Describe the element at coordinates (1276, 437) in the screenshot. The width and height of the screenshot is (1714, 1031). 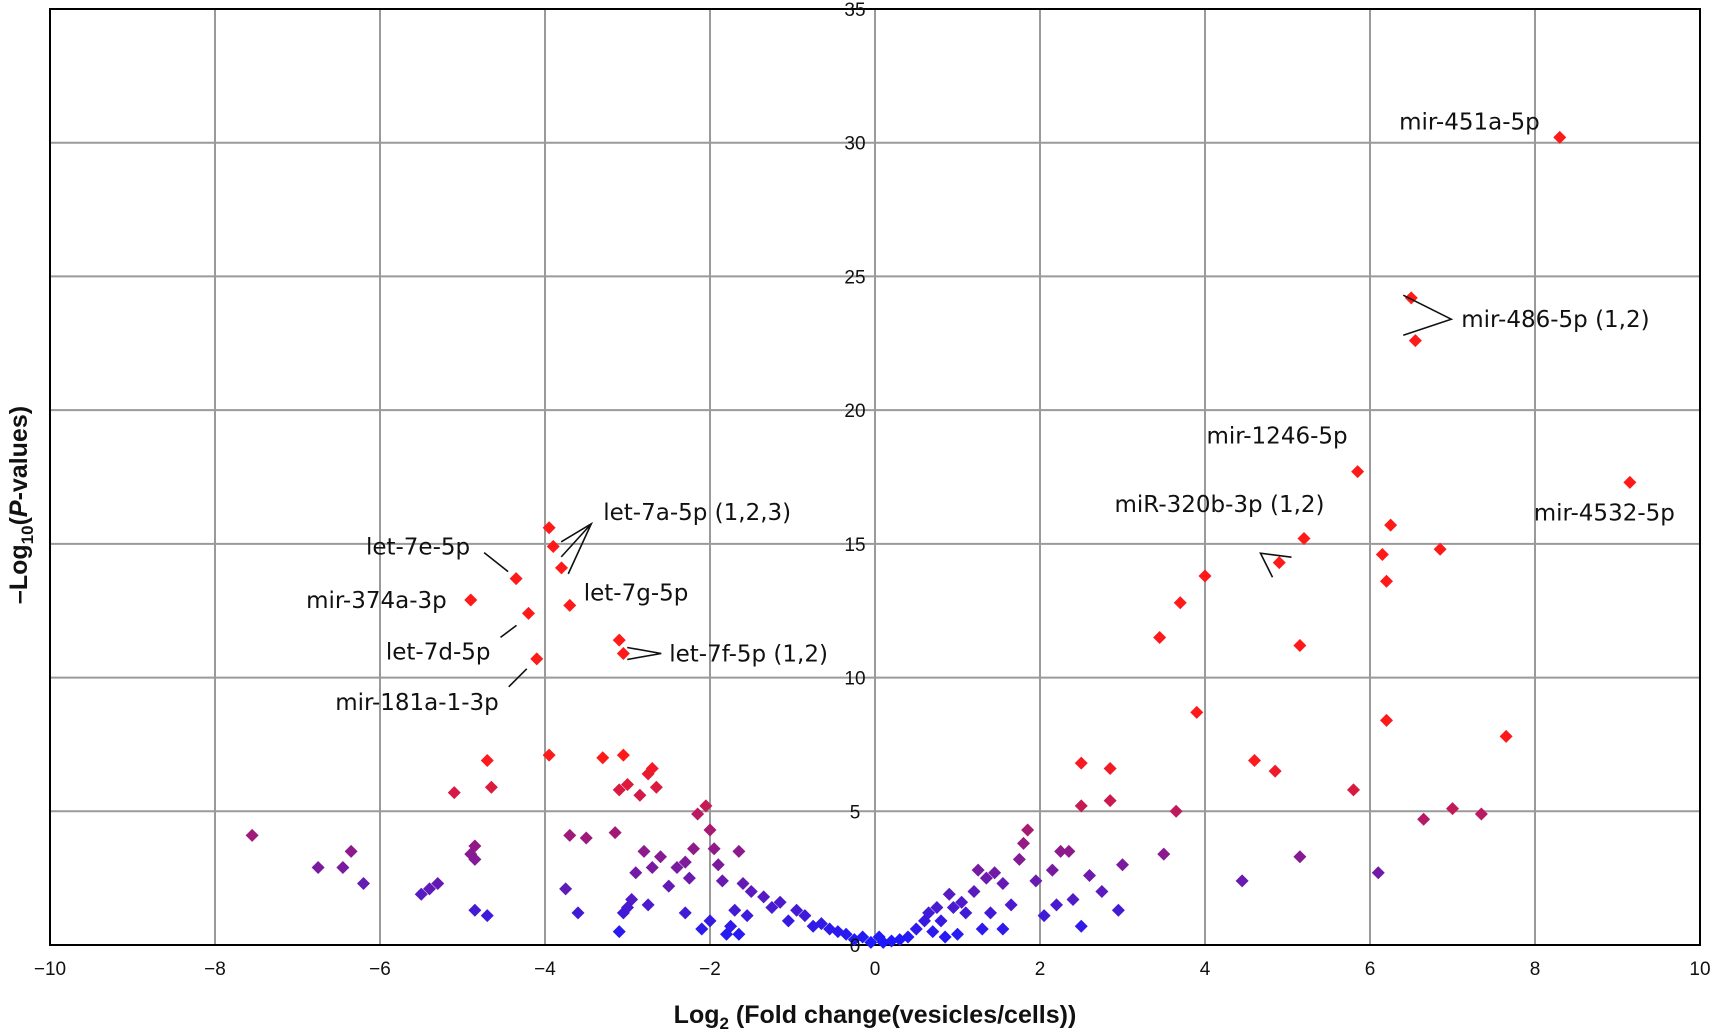
I see `annotation-label: mir-1246-5p` at that location.